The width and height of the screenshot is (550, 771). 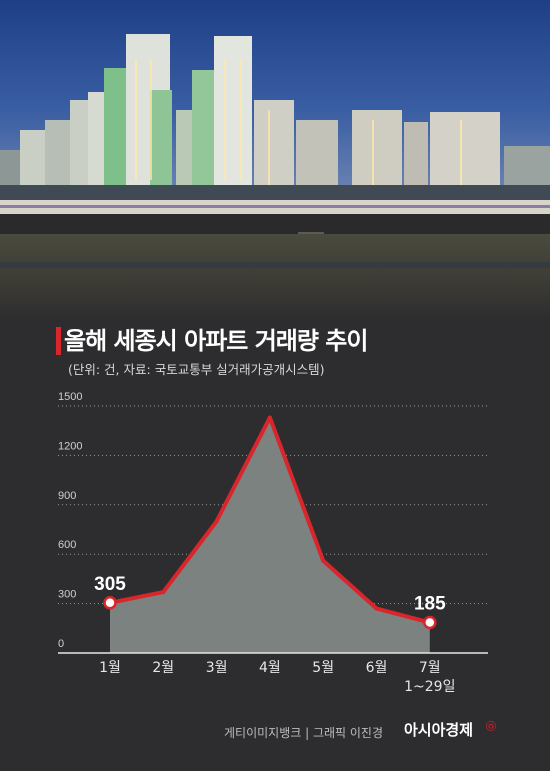 What do you see at coordinates (323, 668) in the screenshot?
I see `x-tick-label: 5월` at bounding box center [323, 668].